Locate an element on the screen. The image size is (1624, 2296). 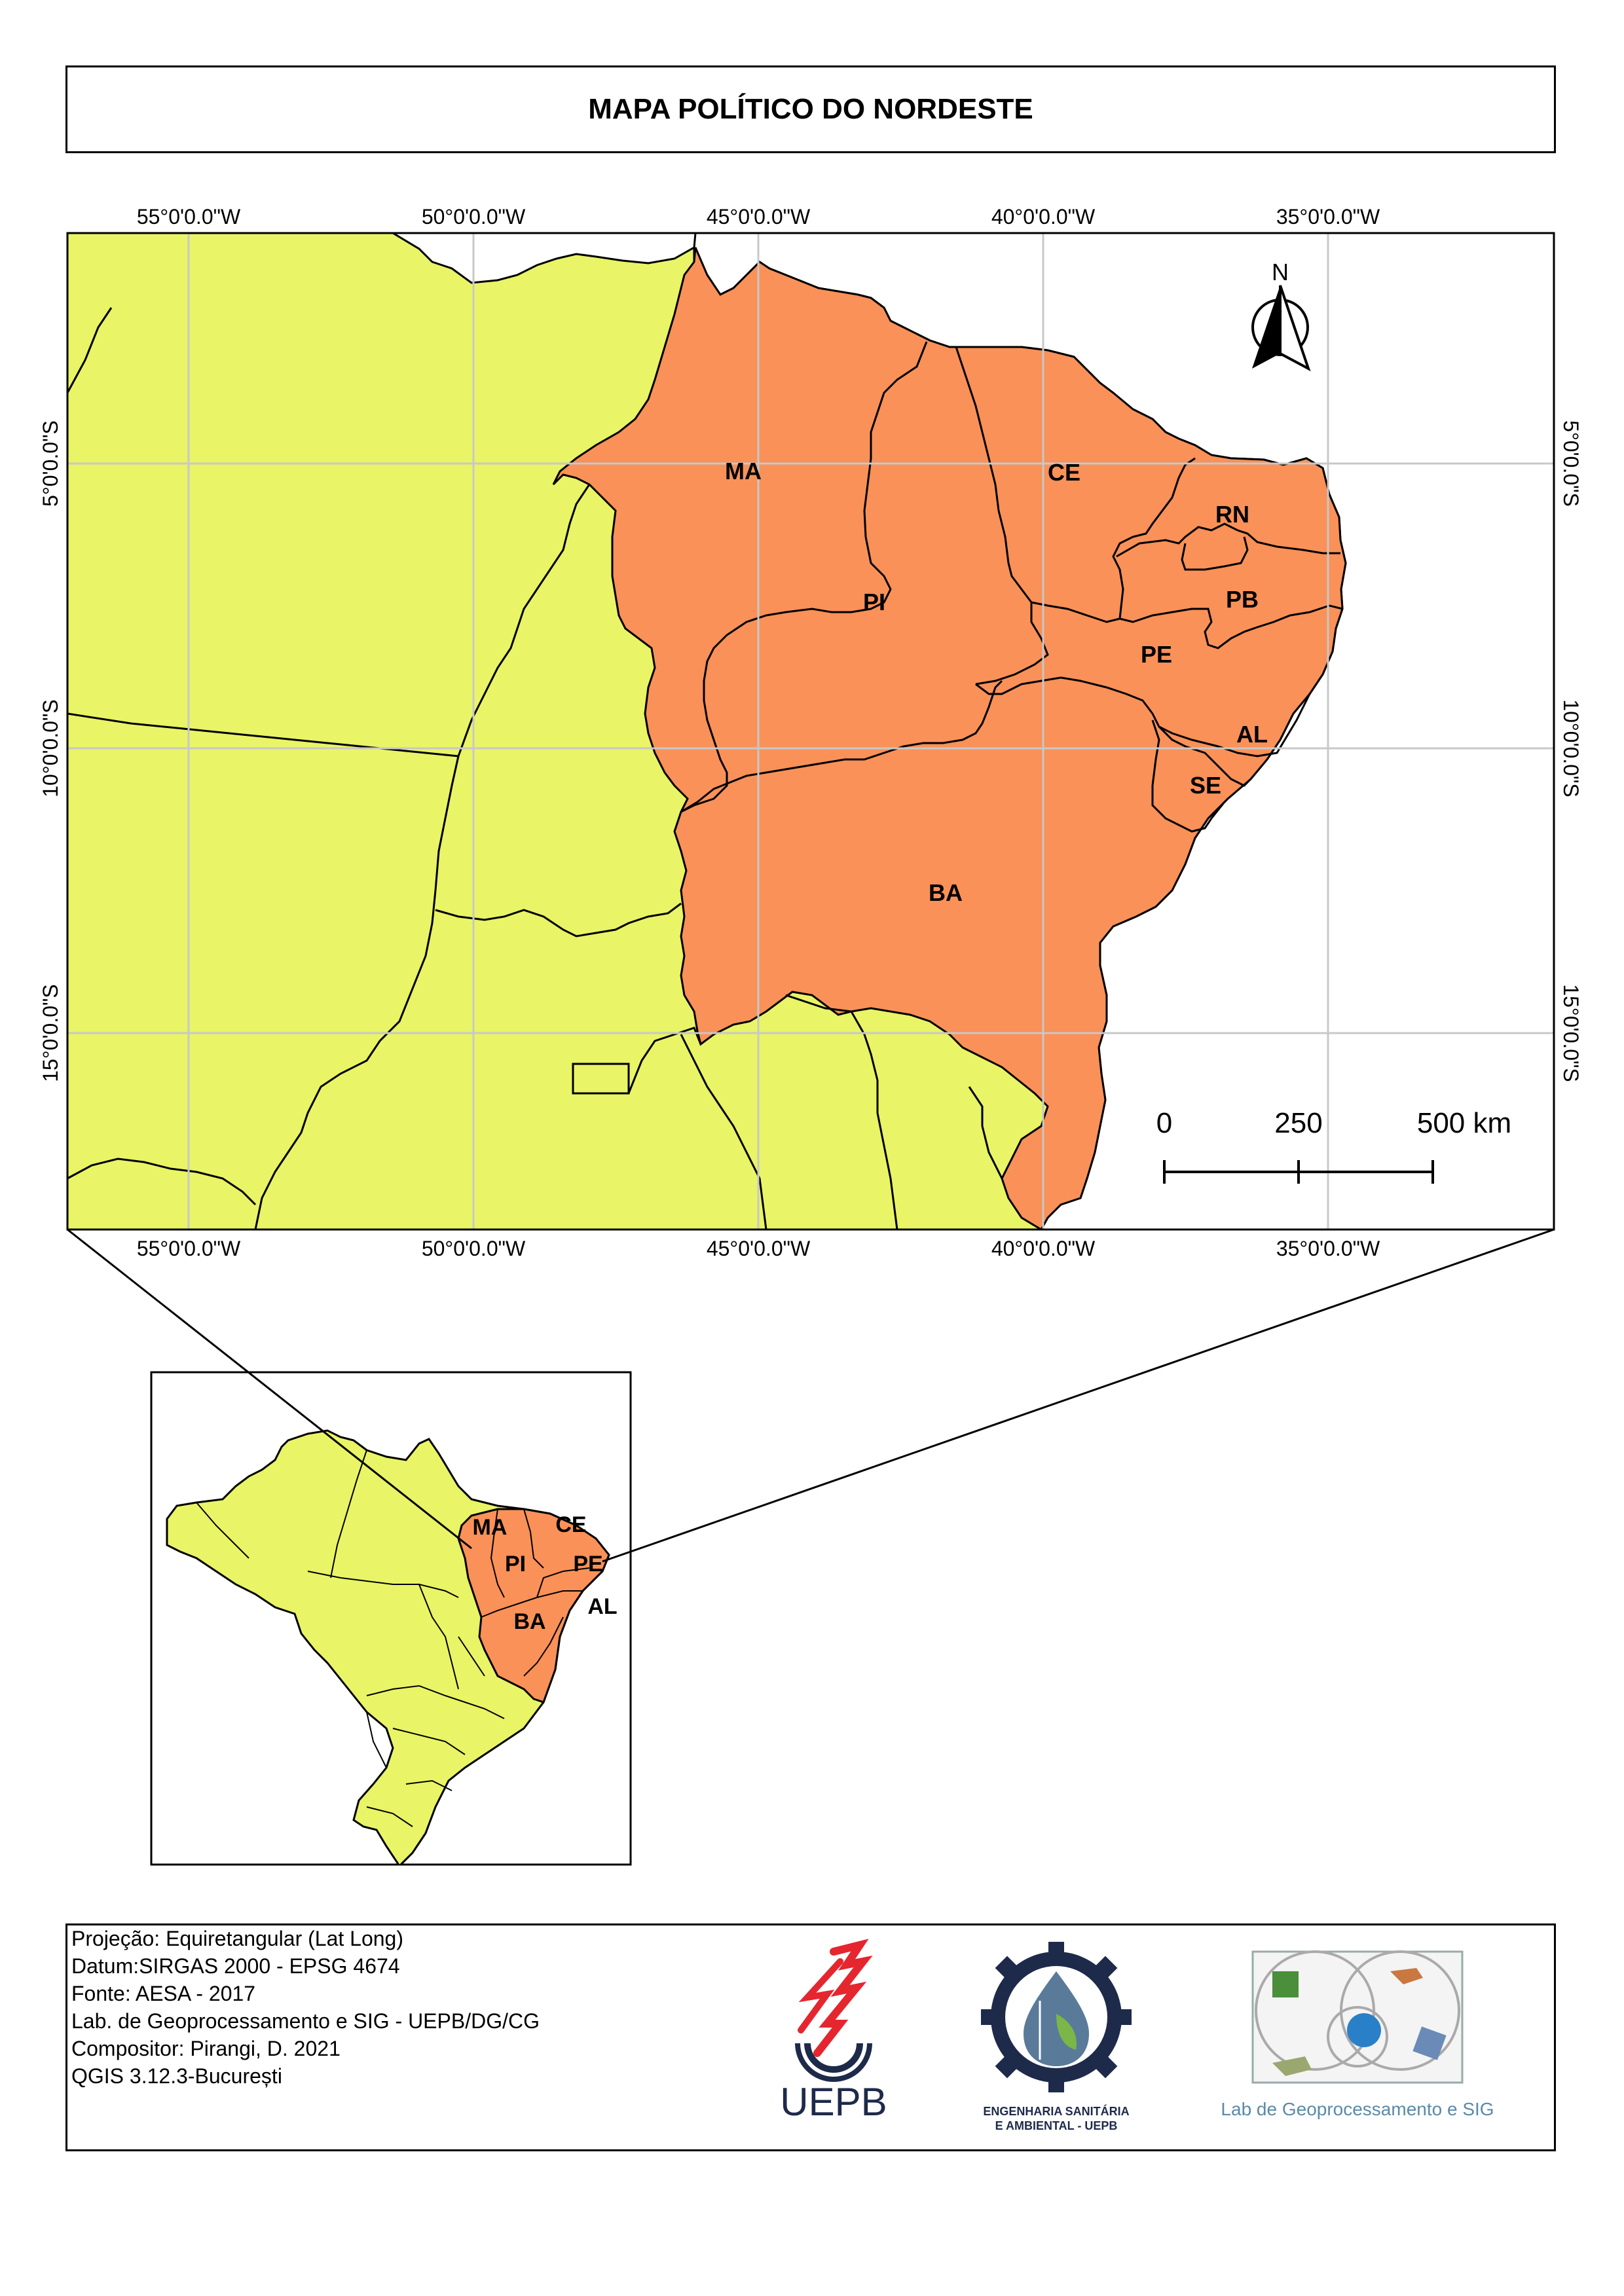
lat-label-right: 5°0'0.0"S is located at coordinates (1571, 463).